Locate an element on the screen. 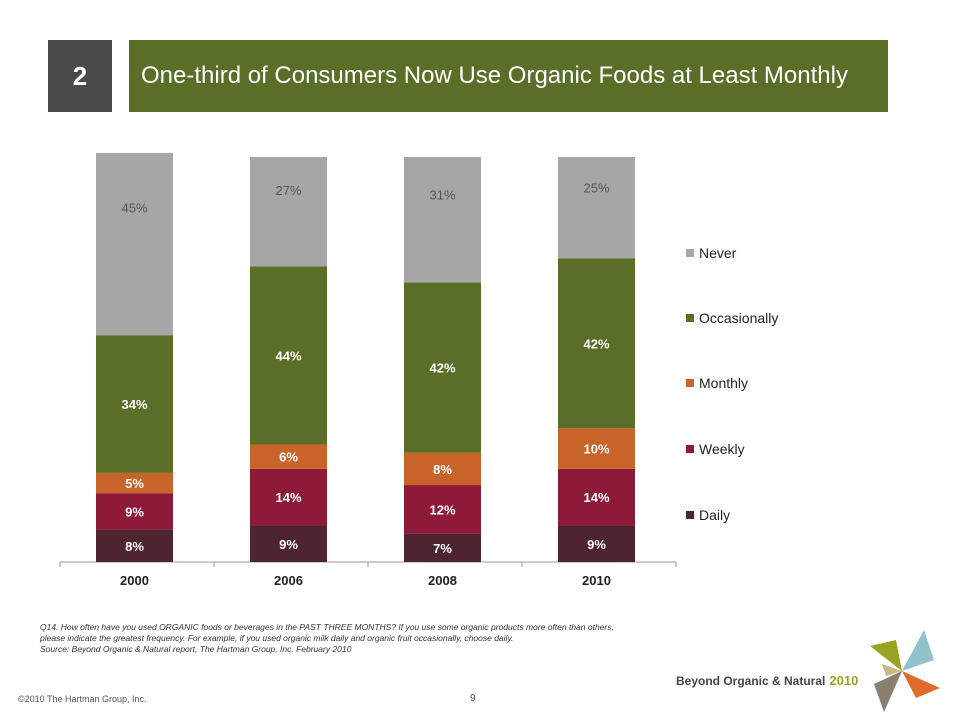  brand-year: 2010 is located at coordinates (844, 680).